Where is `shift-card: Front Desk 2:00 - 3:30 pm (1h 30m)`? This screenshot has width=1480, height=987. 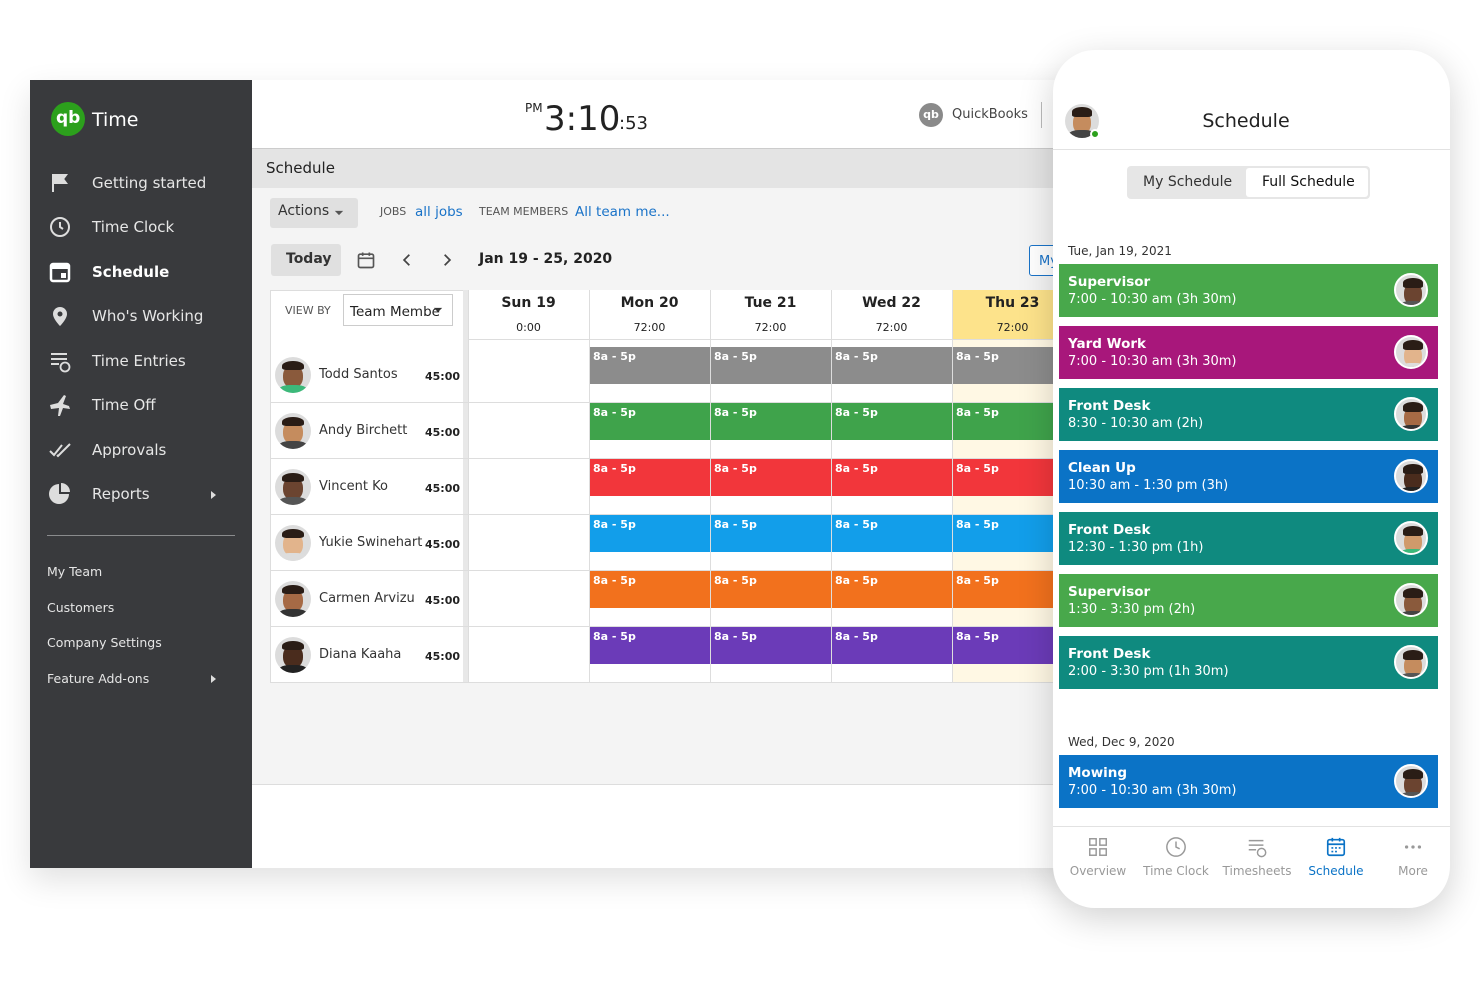 shift-card: Front Desk 2:00 - 3:30 pm (1h 30m) is located at coordinates (1248, 662).